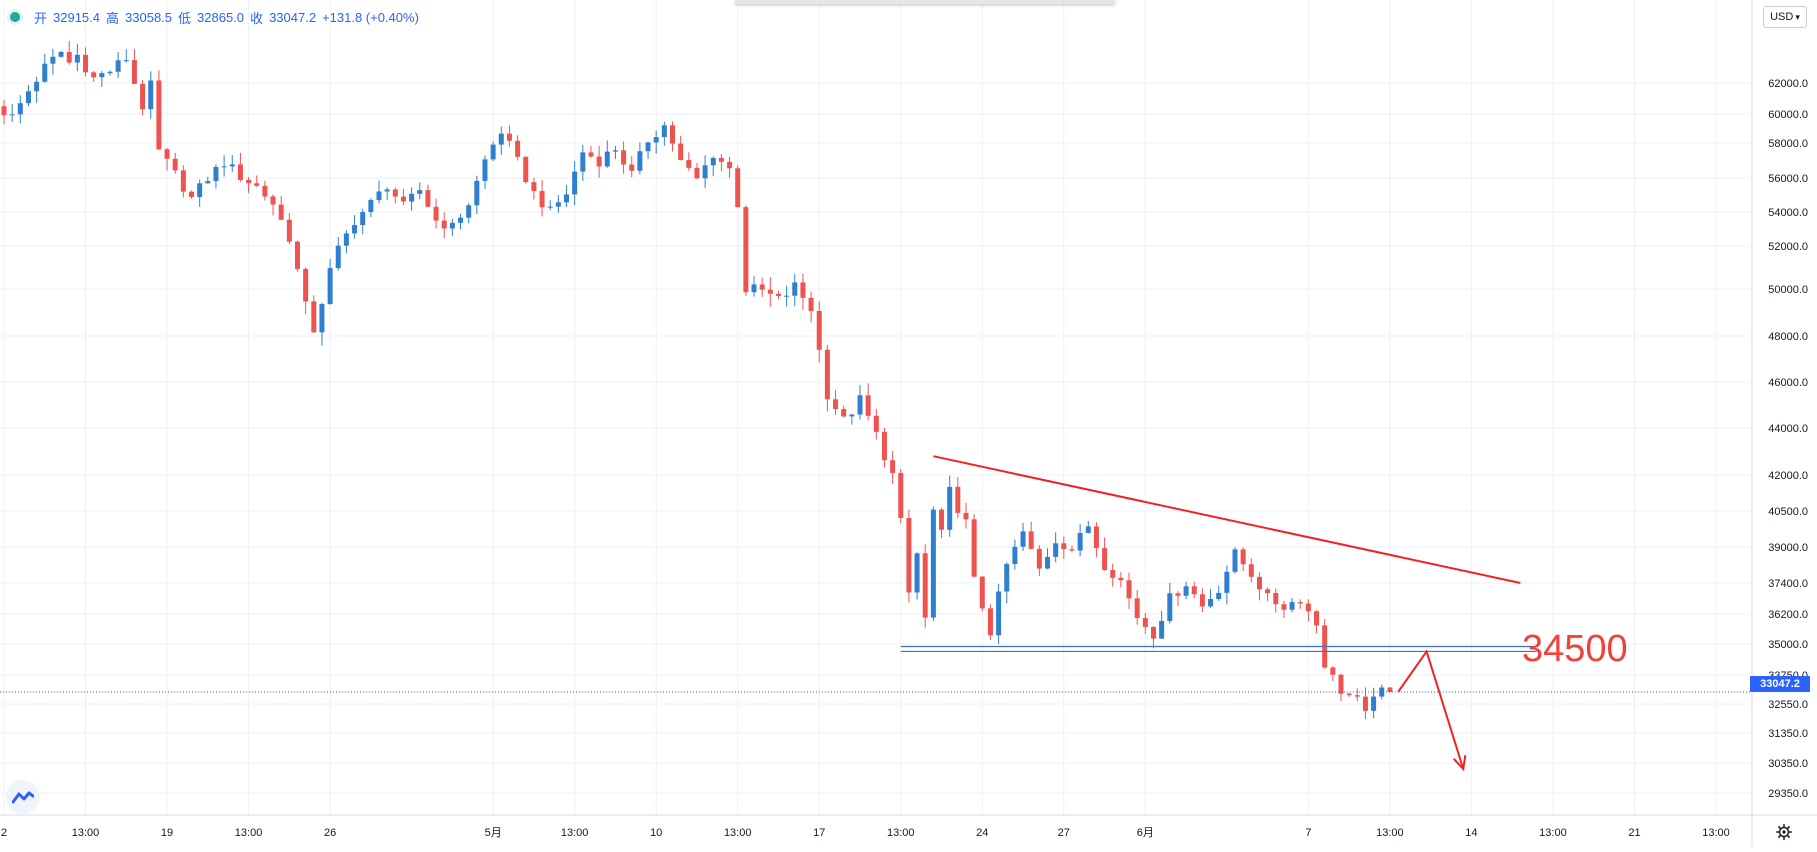  Describe the element at coordinates (1459, 763) in the screenshot. I see `projection-arrowhead` at that location.